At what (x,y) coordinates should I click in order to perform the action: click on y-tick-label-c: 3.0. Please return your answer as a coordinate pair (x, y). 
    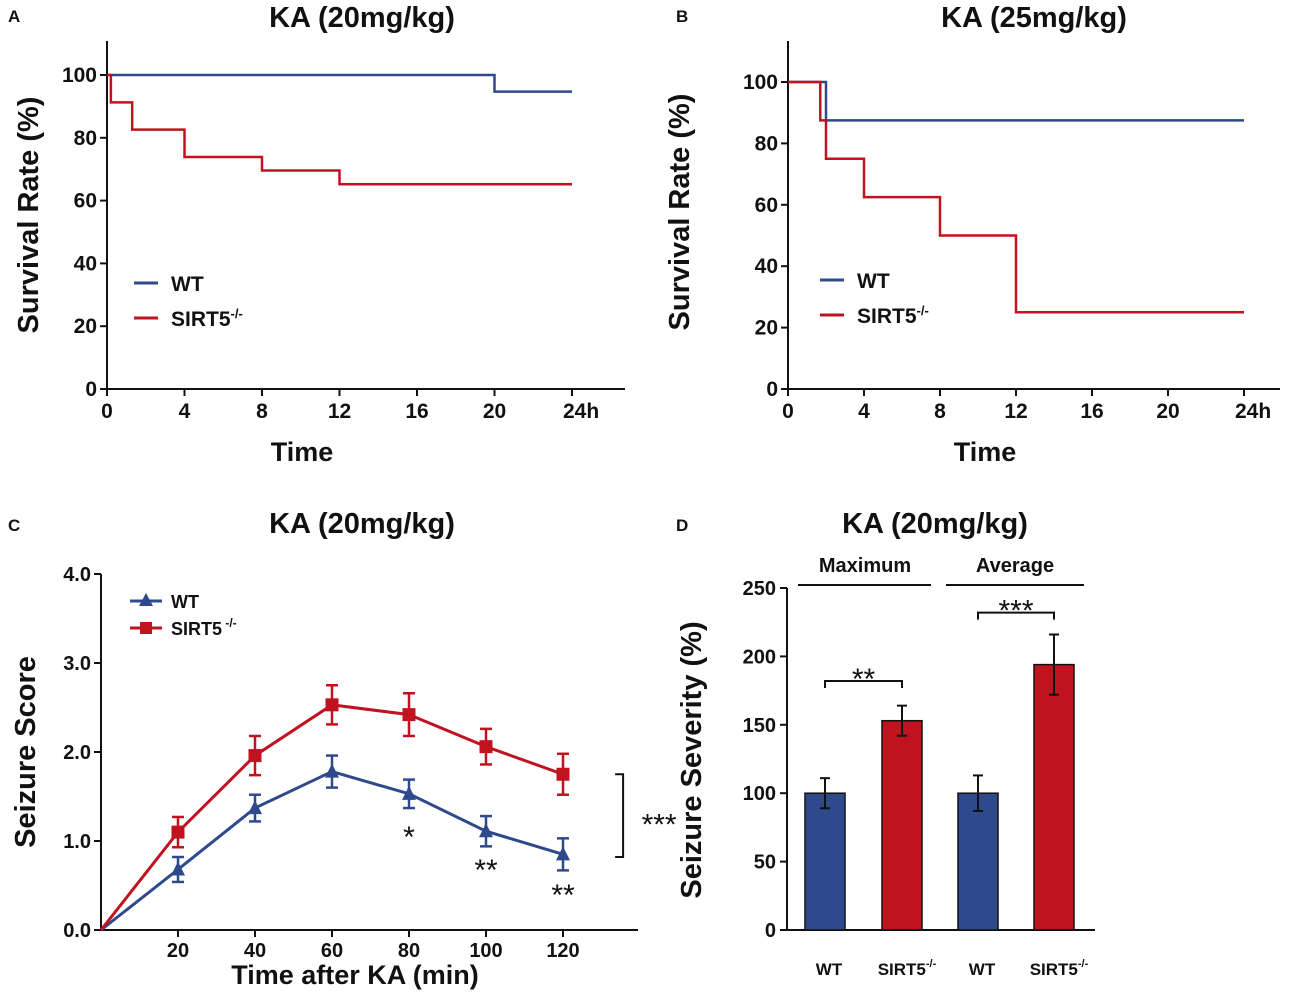
    Looking at the image, I should click on (77, 664).